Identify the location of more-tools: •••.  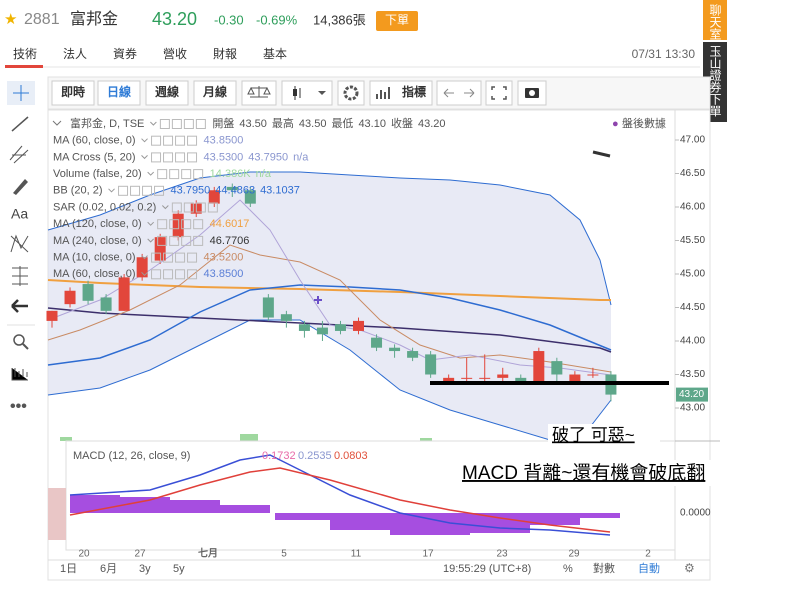
(18, 406).